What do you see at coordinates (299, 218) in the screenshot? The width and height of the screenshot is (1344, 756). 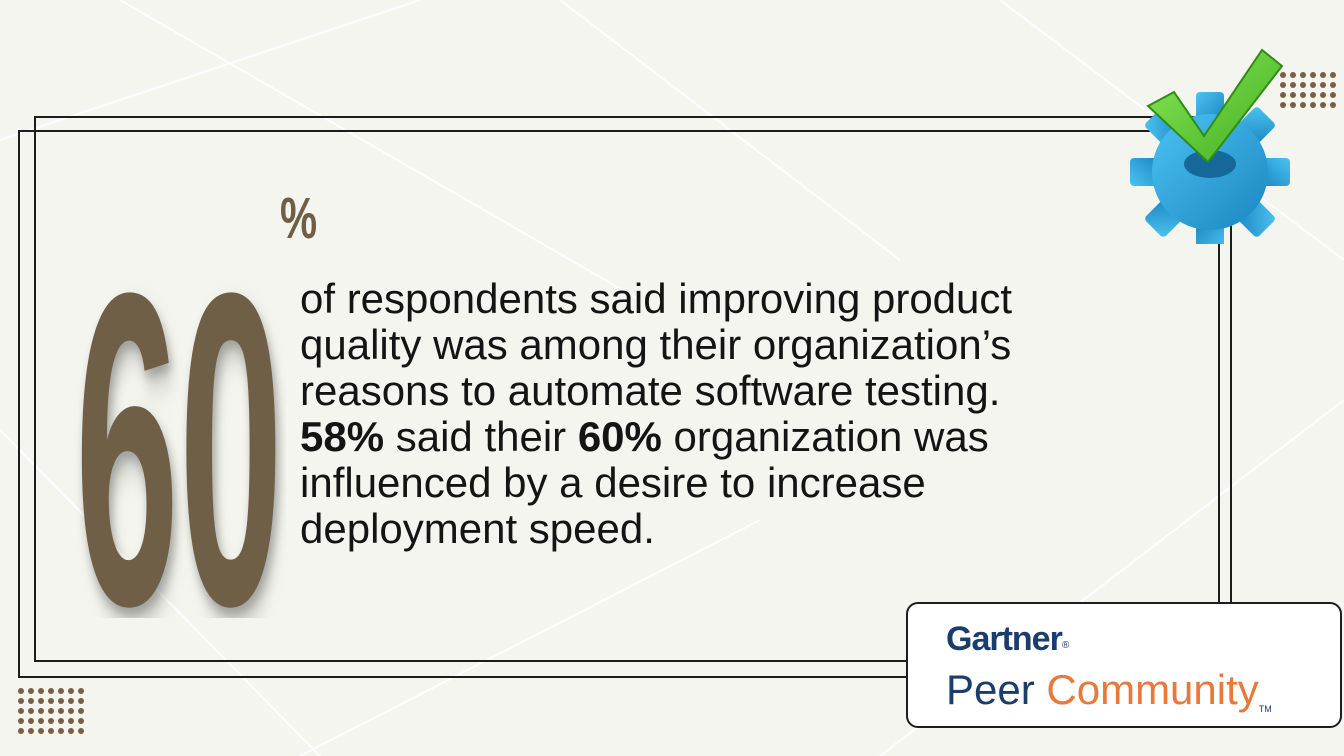 I see `headline-percent: %` at bounding box center [299, 218].